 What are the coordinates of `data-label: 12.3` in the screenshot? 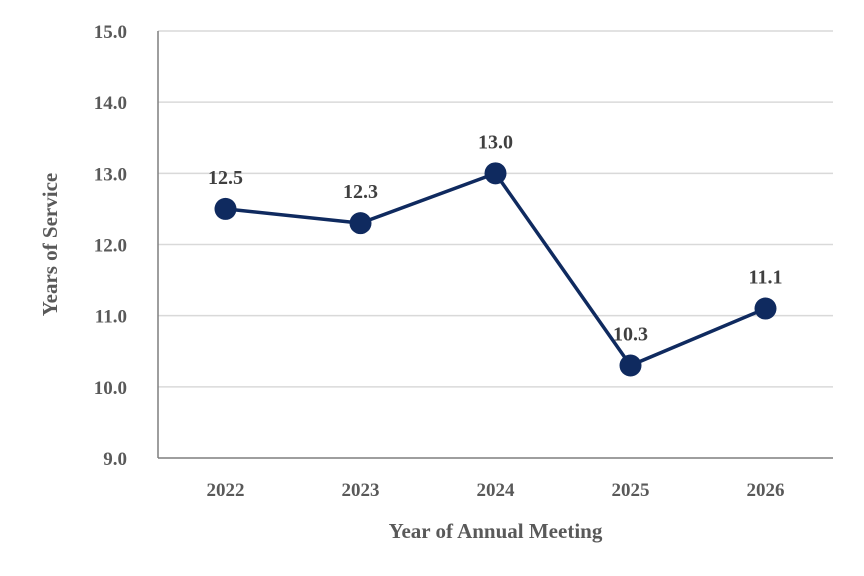 It's located at (360, 192).